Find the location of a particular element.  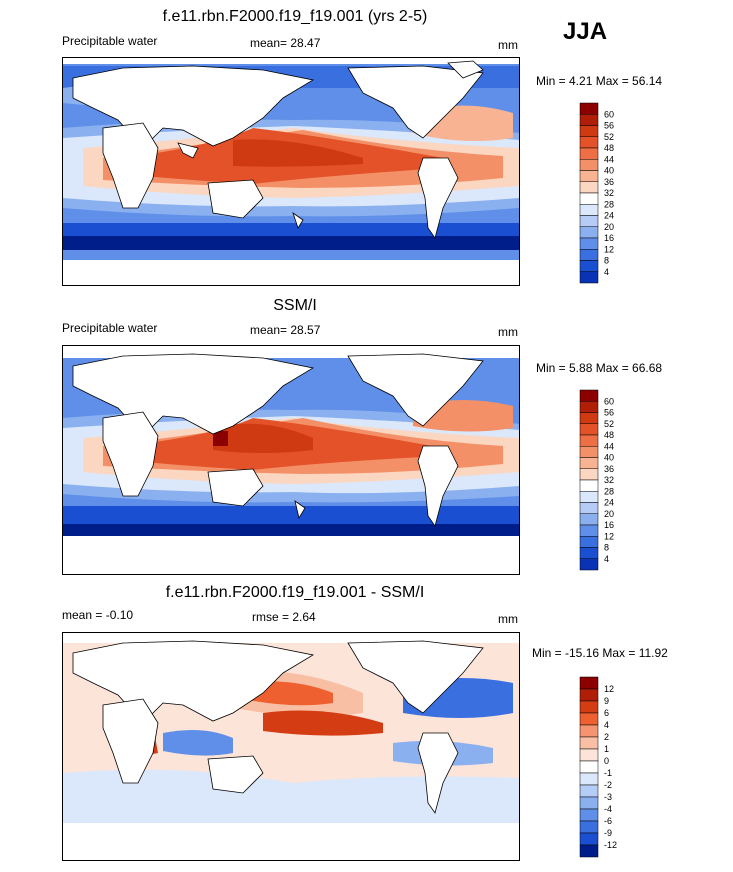

panel-3-colorbar-tick-label: -2 is located at coordinates (608, 785).